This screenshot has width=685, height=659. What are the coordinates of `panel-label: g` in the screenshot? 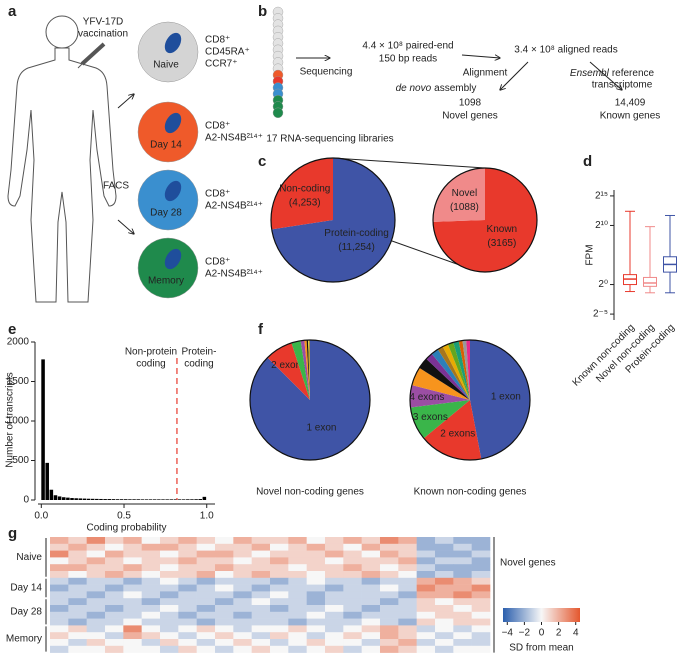 It's located at (12, 533).